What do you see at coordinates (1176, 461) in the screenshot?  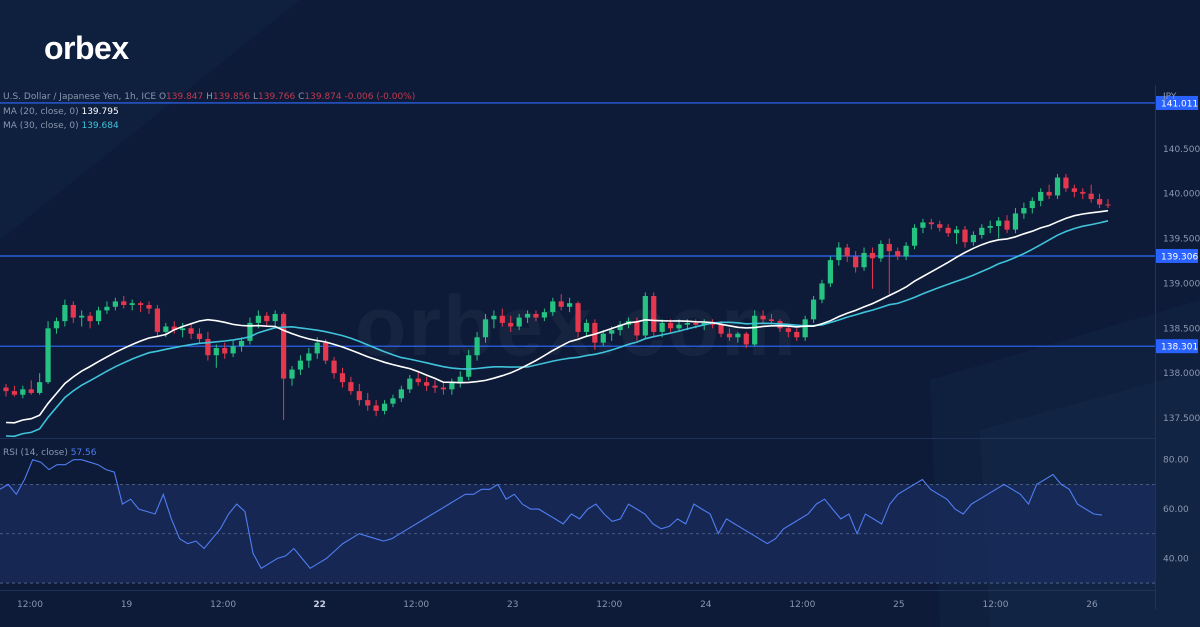 I see `rsi-tick-0: 80.00` at bounding box center [1176, 461].